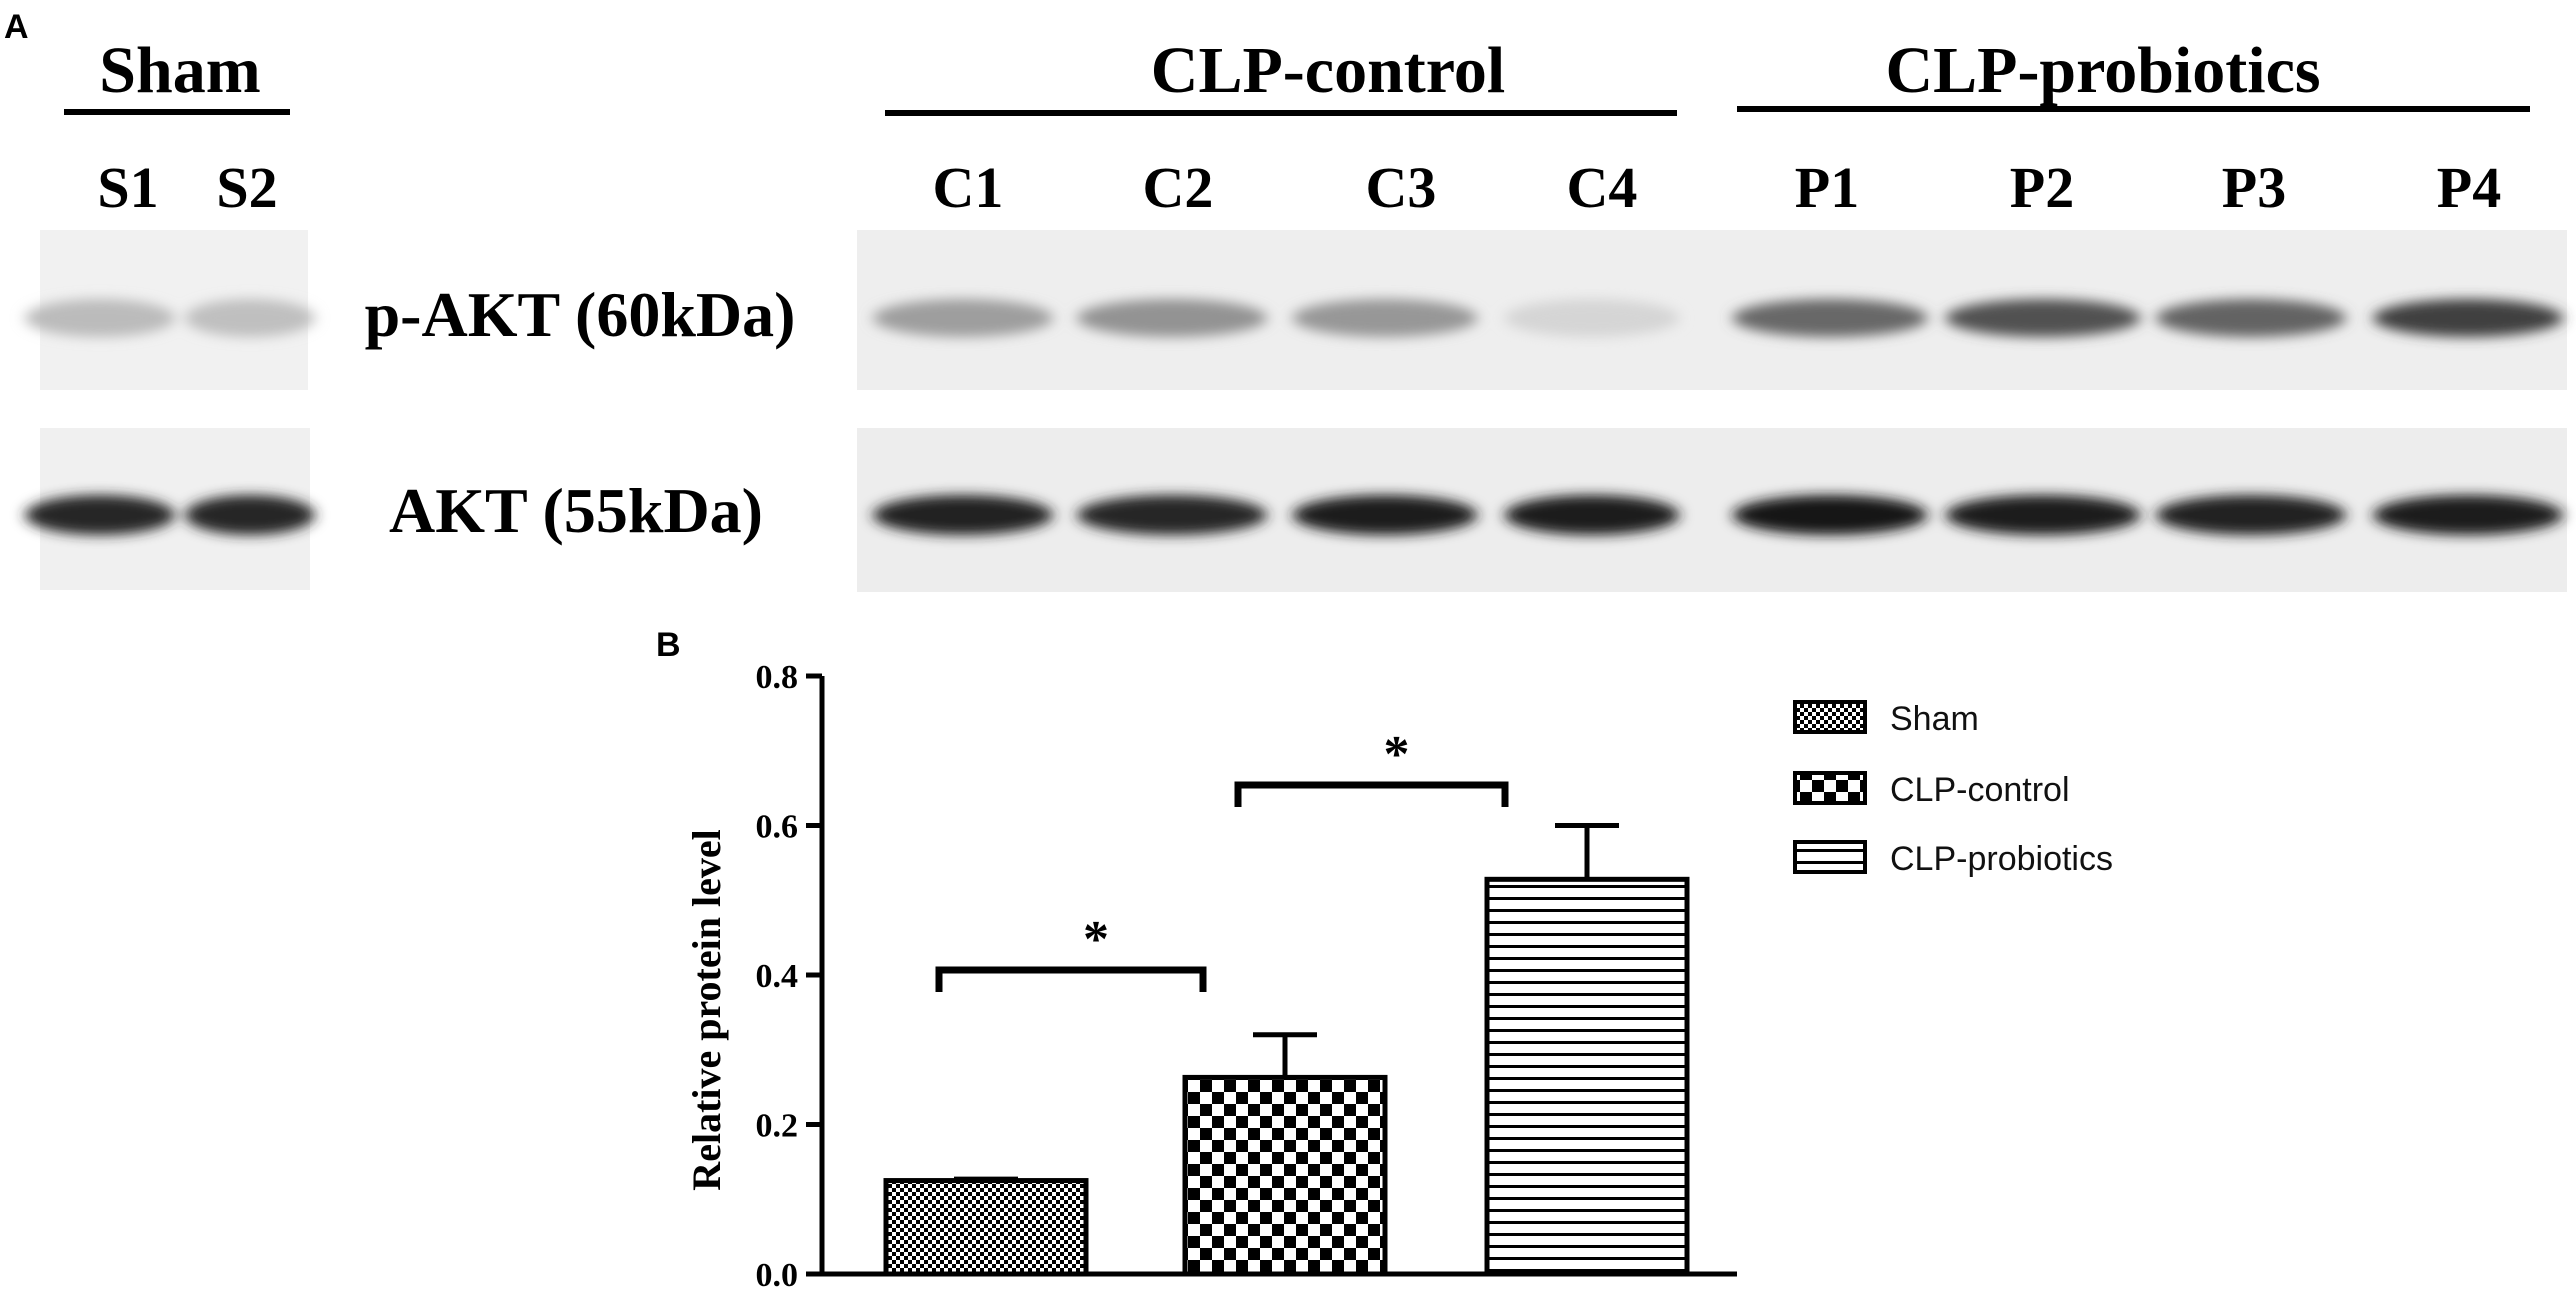 Image resolution: width=2576 pixels, height=1293 pixels. I want to click on group-underline-clp-control, so click(1281, 113).